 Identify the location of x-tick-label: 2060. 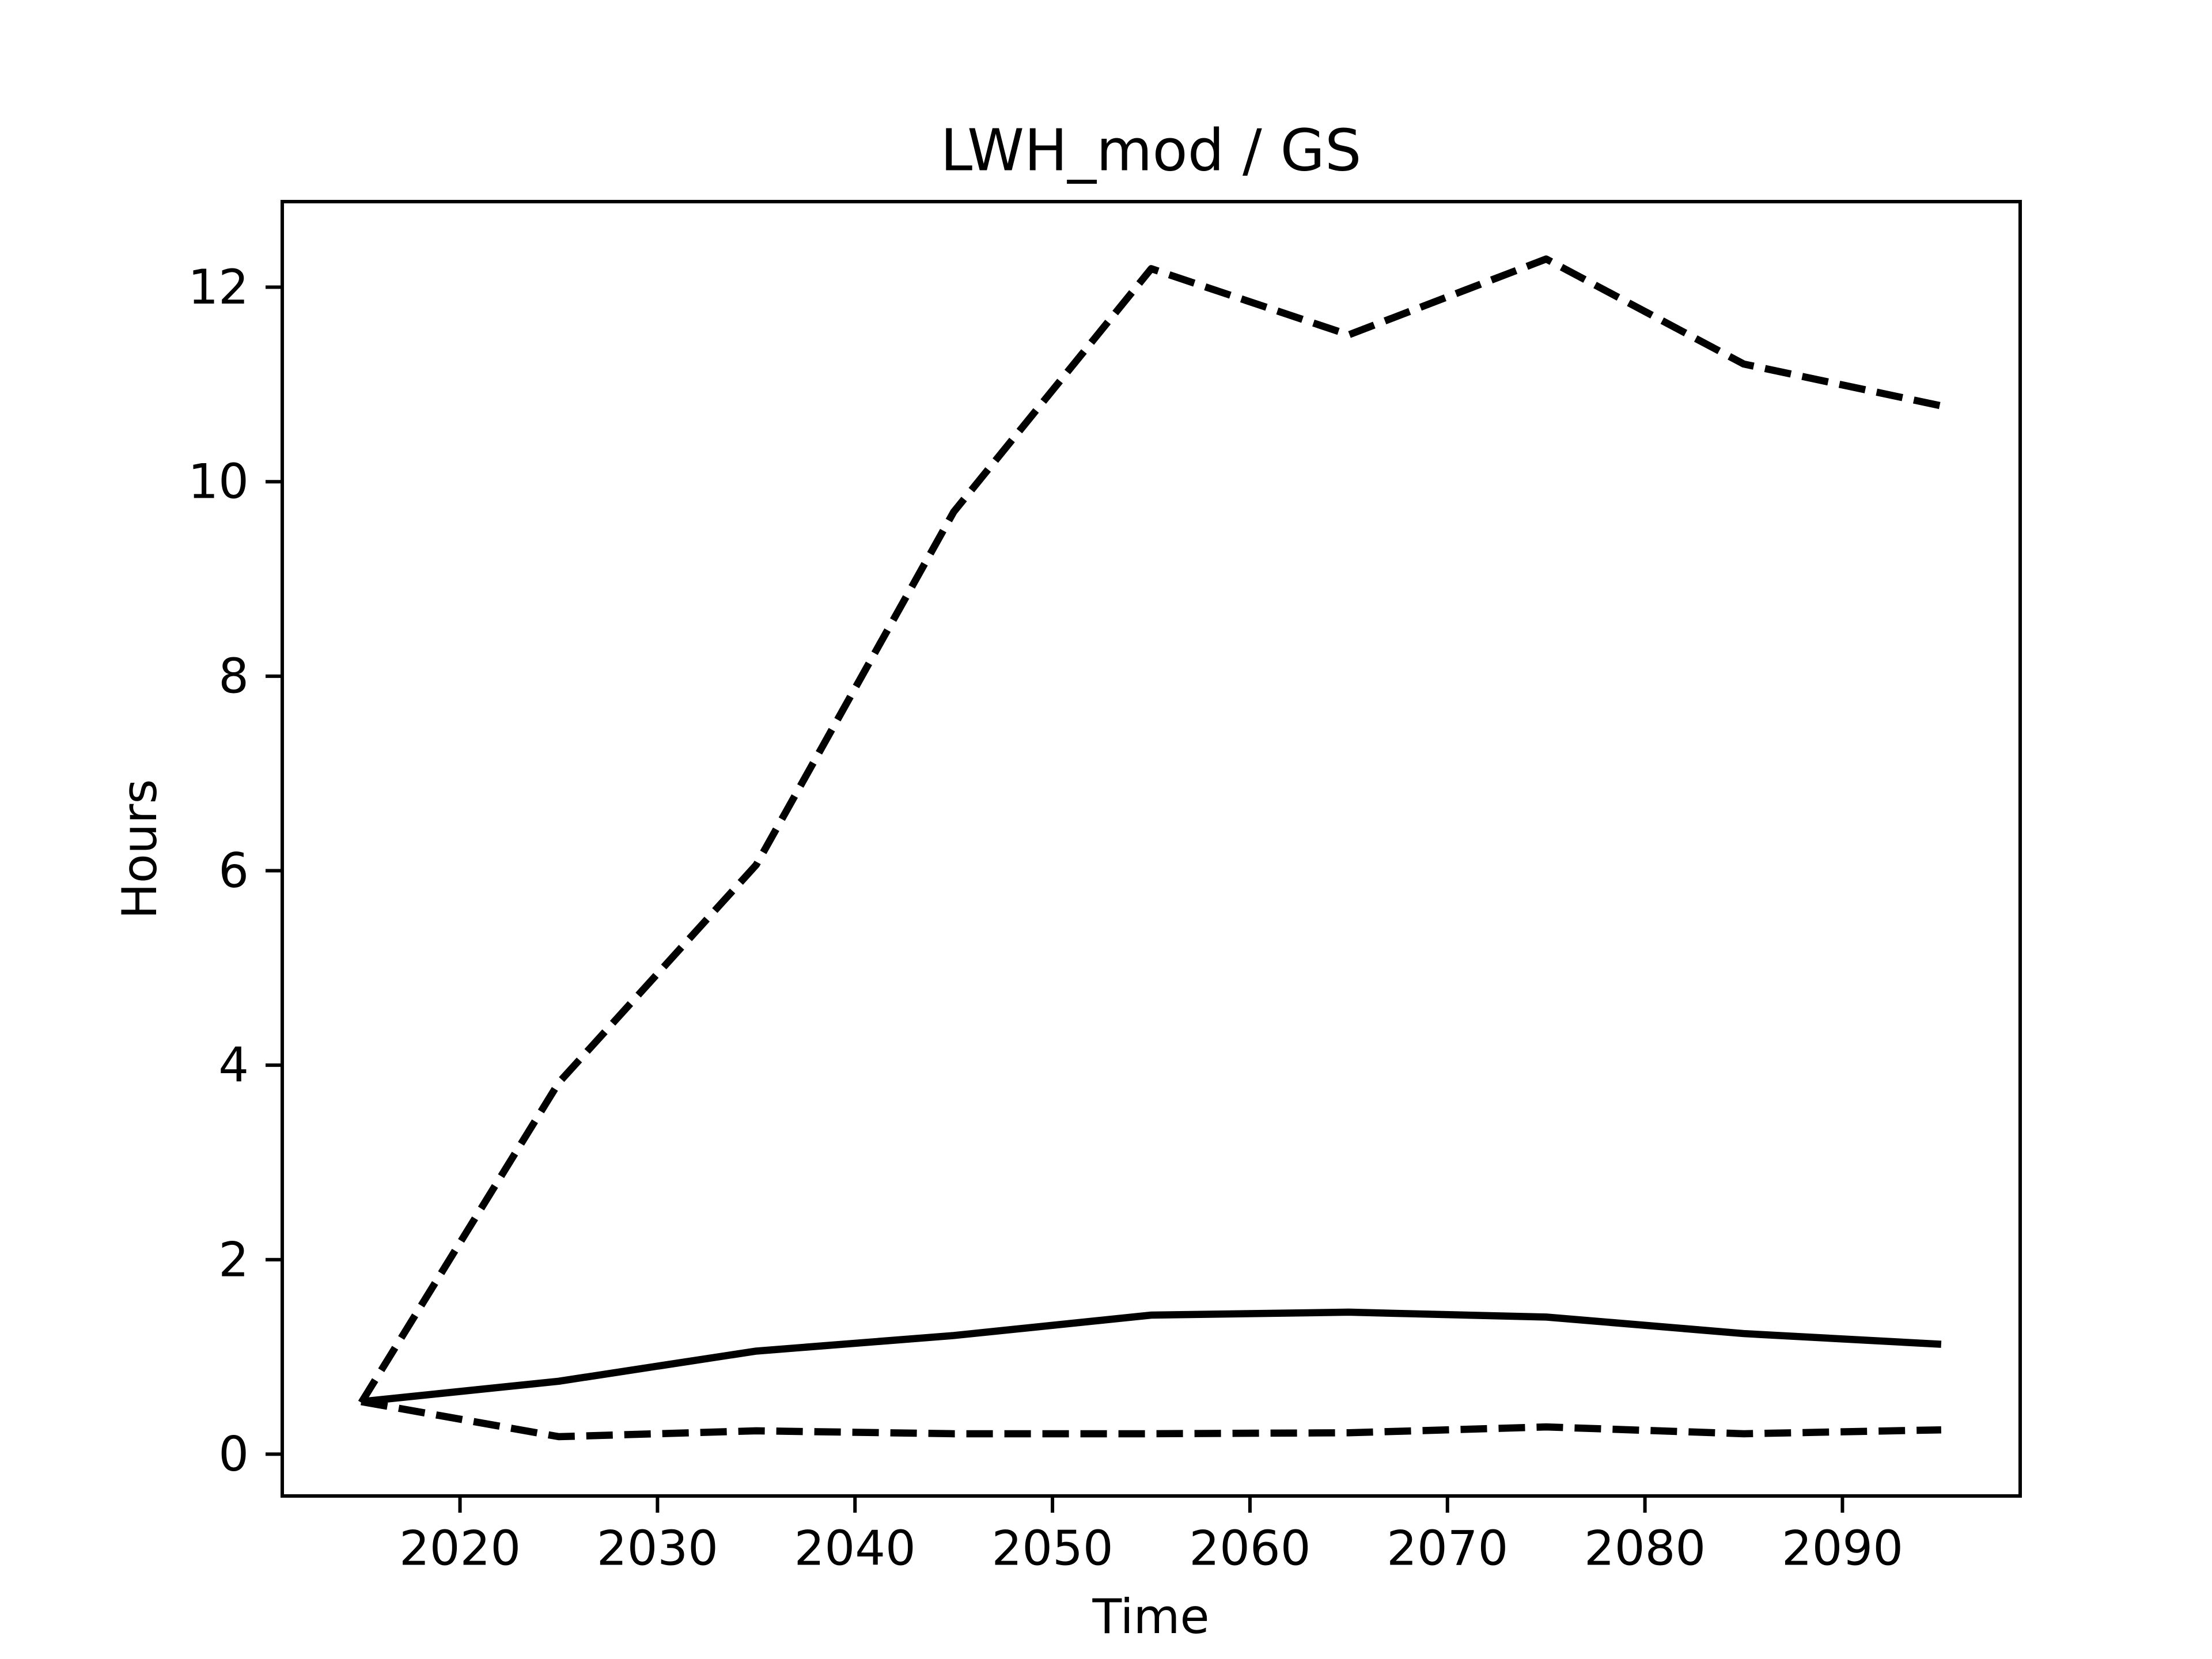
(1249, 1549).